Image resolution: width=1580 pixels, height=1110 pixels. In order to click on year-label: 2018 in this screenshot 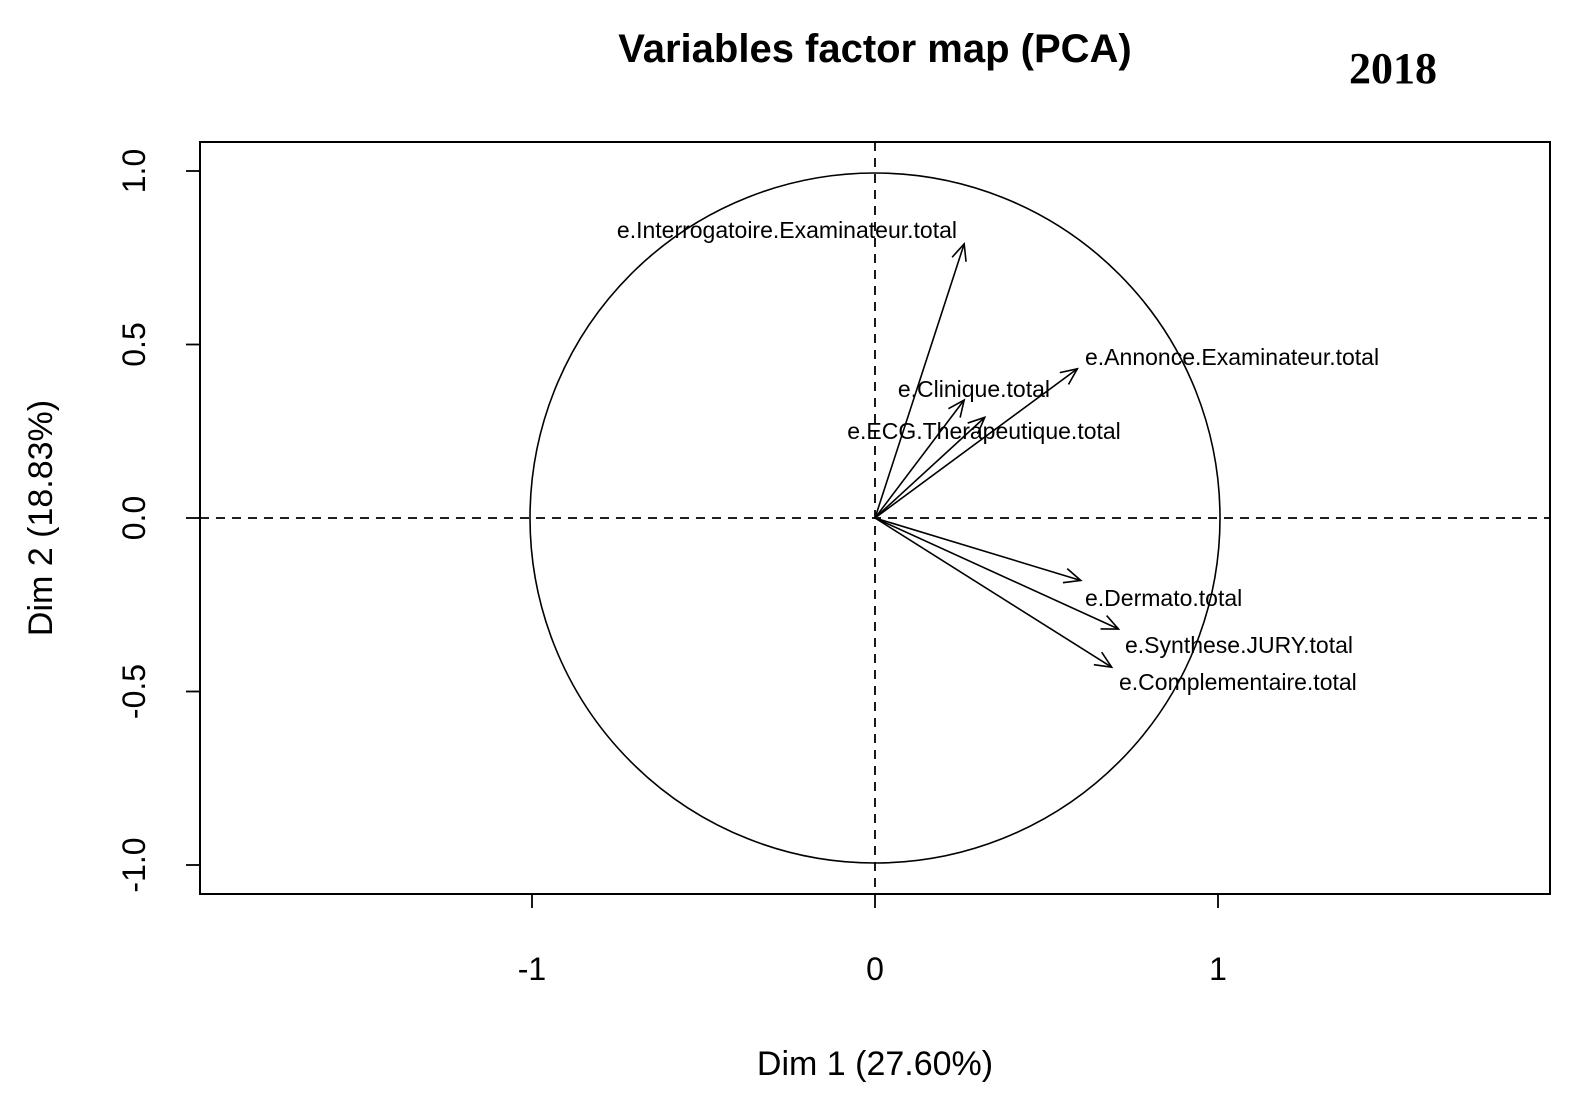, I will do `click(1393, 68)`.